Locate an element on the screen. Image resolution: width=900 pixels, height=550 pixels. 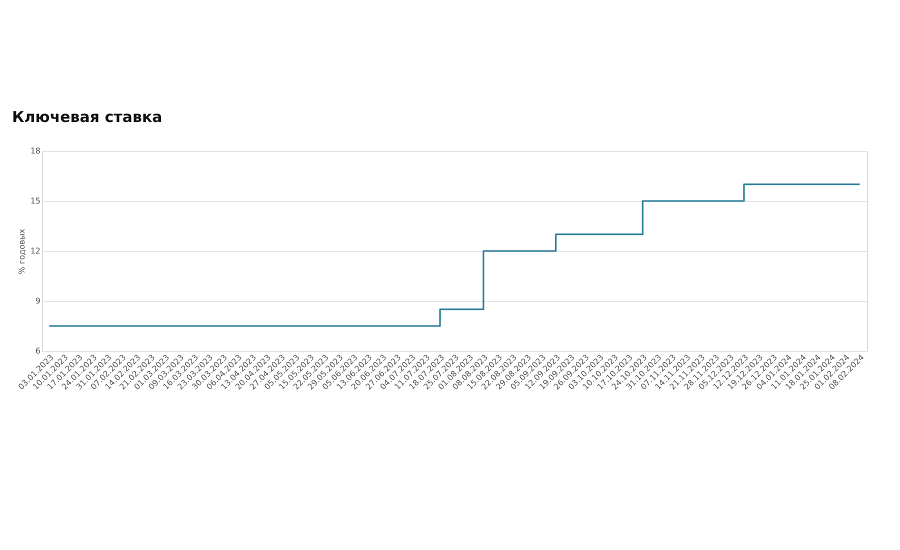
y-tick-label: 15 is located at coordinates (35, 201).